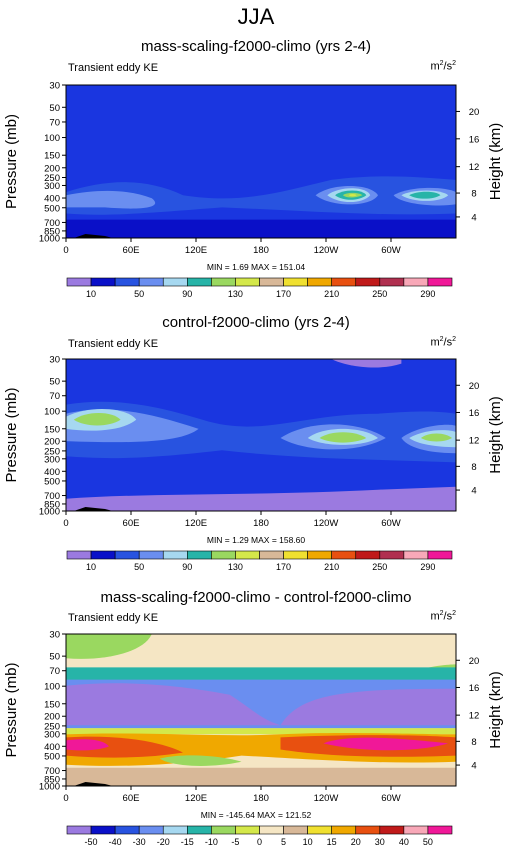  Describe the element at coordinates (474, 167) in the screenshot. I see `panel-1-height-tick-label: 12` at that location.